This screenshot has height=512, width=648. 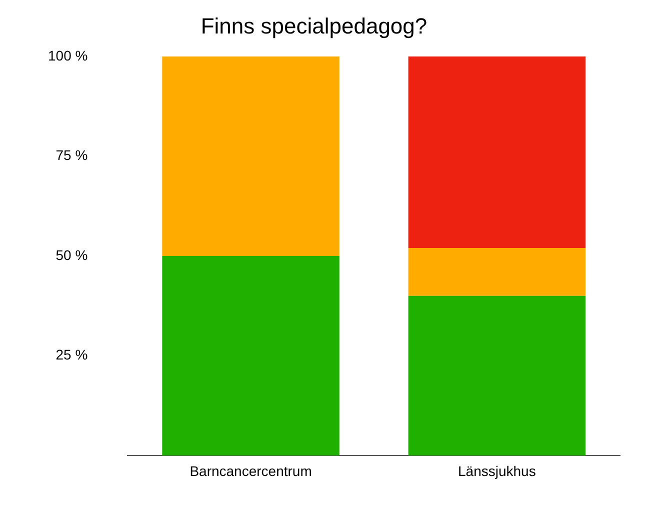 What do you see at coordinates (72, 155) in the screenshot?
I see `y-tick-label: 75 %` at bounding box center [72, 155].